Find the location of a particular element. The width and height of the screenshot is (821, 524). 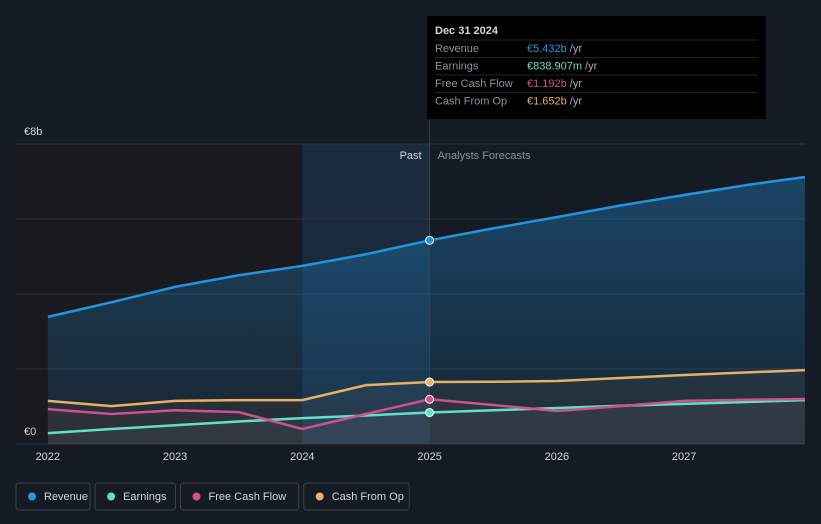

legend-label: Cash From Op is located at coordinates (368, 497).